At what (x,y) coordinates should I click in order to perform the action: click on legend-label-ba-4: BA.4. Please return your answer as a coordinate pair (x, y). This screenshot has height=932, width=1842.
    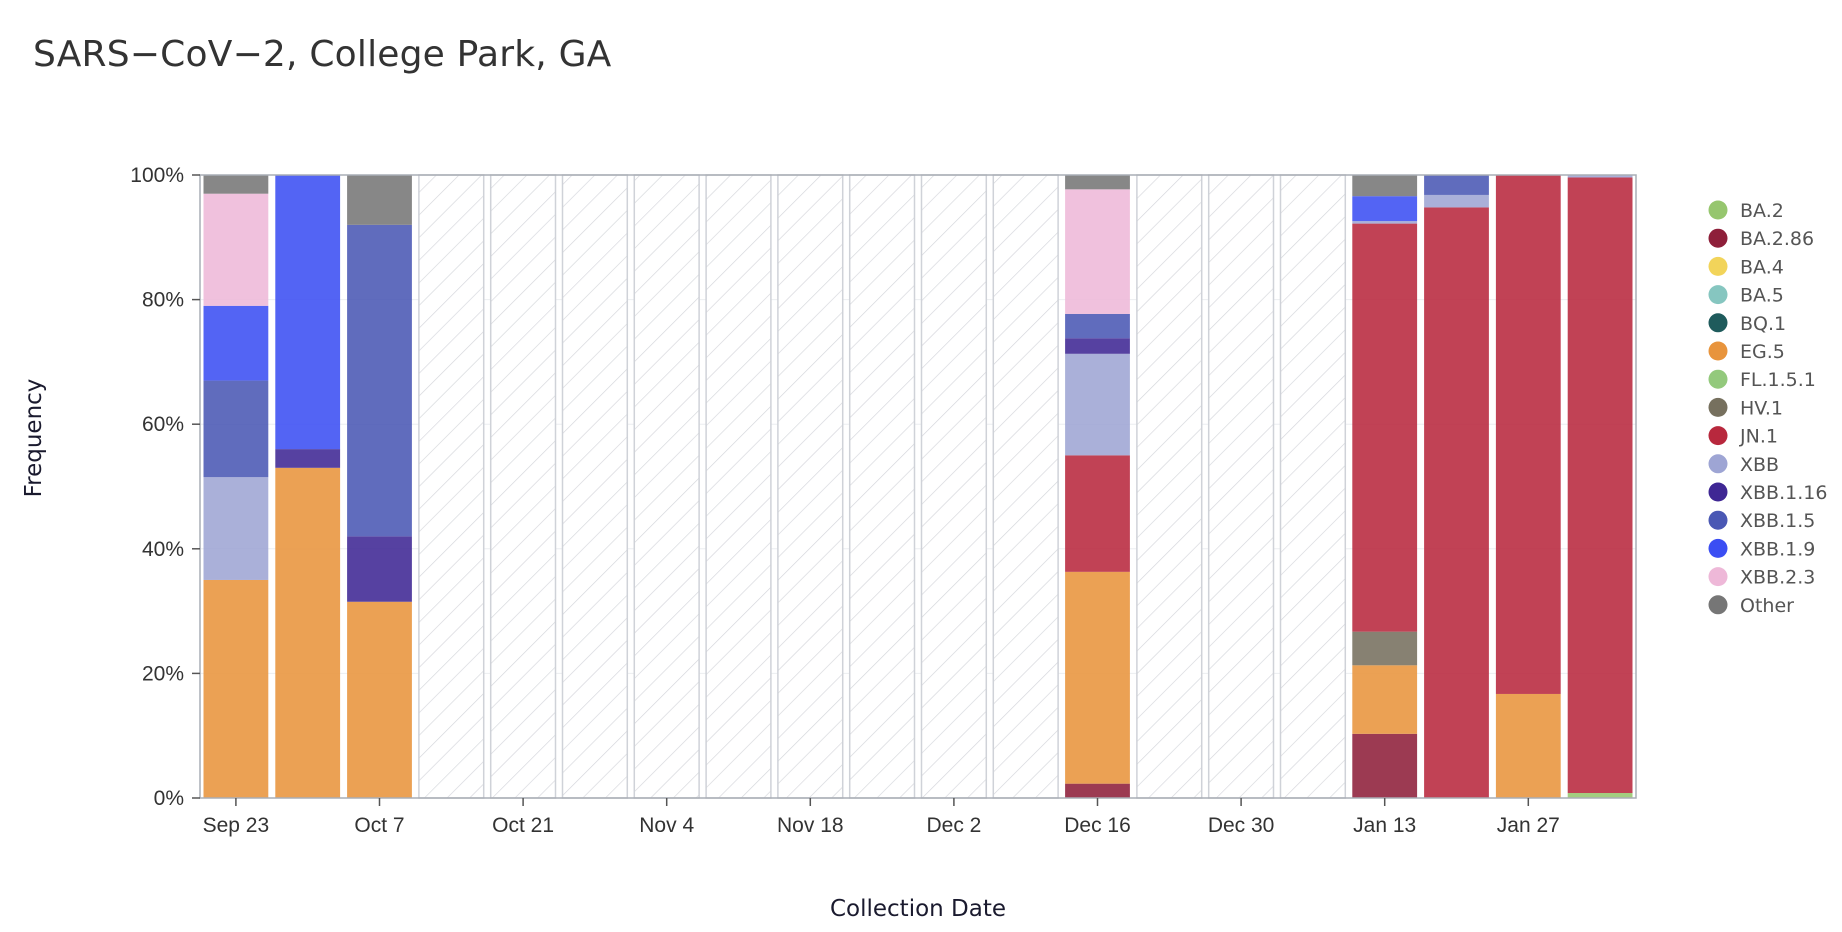
    Looking at the image, I should click on (1762, 267).